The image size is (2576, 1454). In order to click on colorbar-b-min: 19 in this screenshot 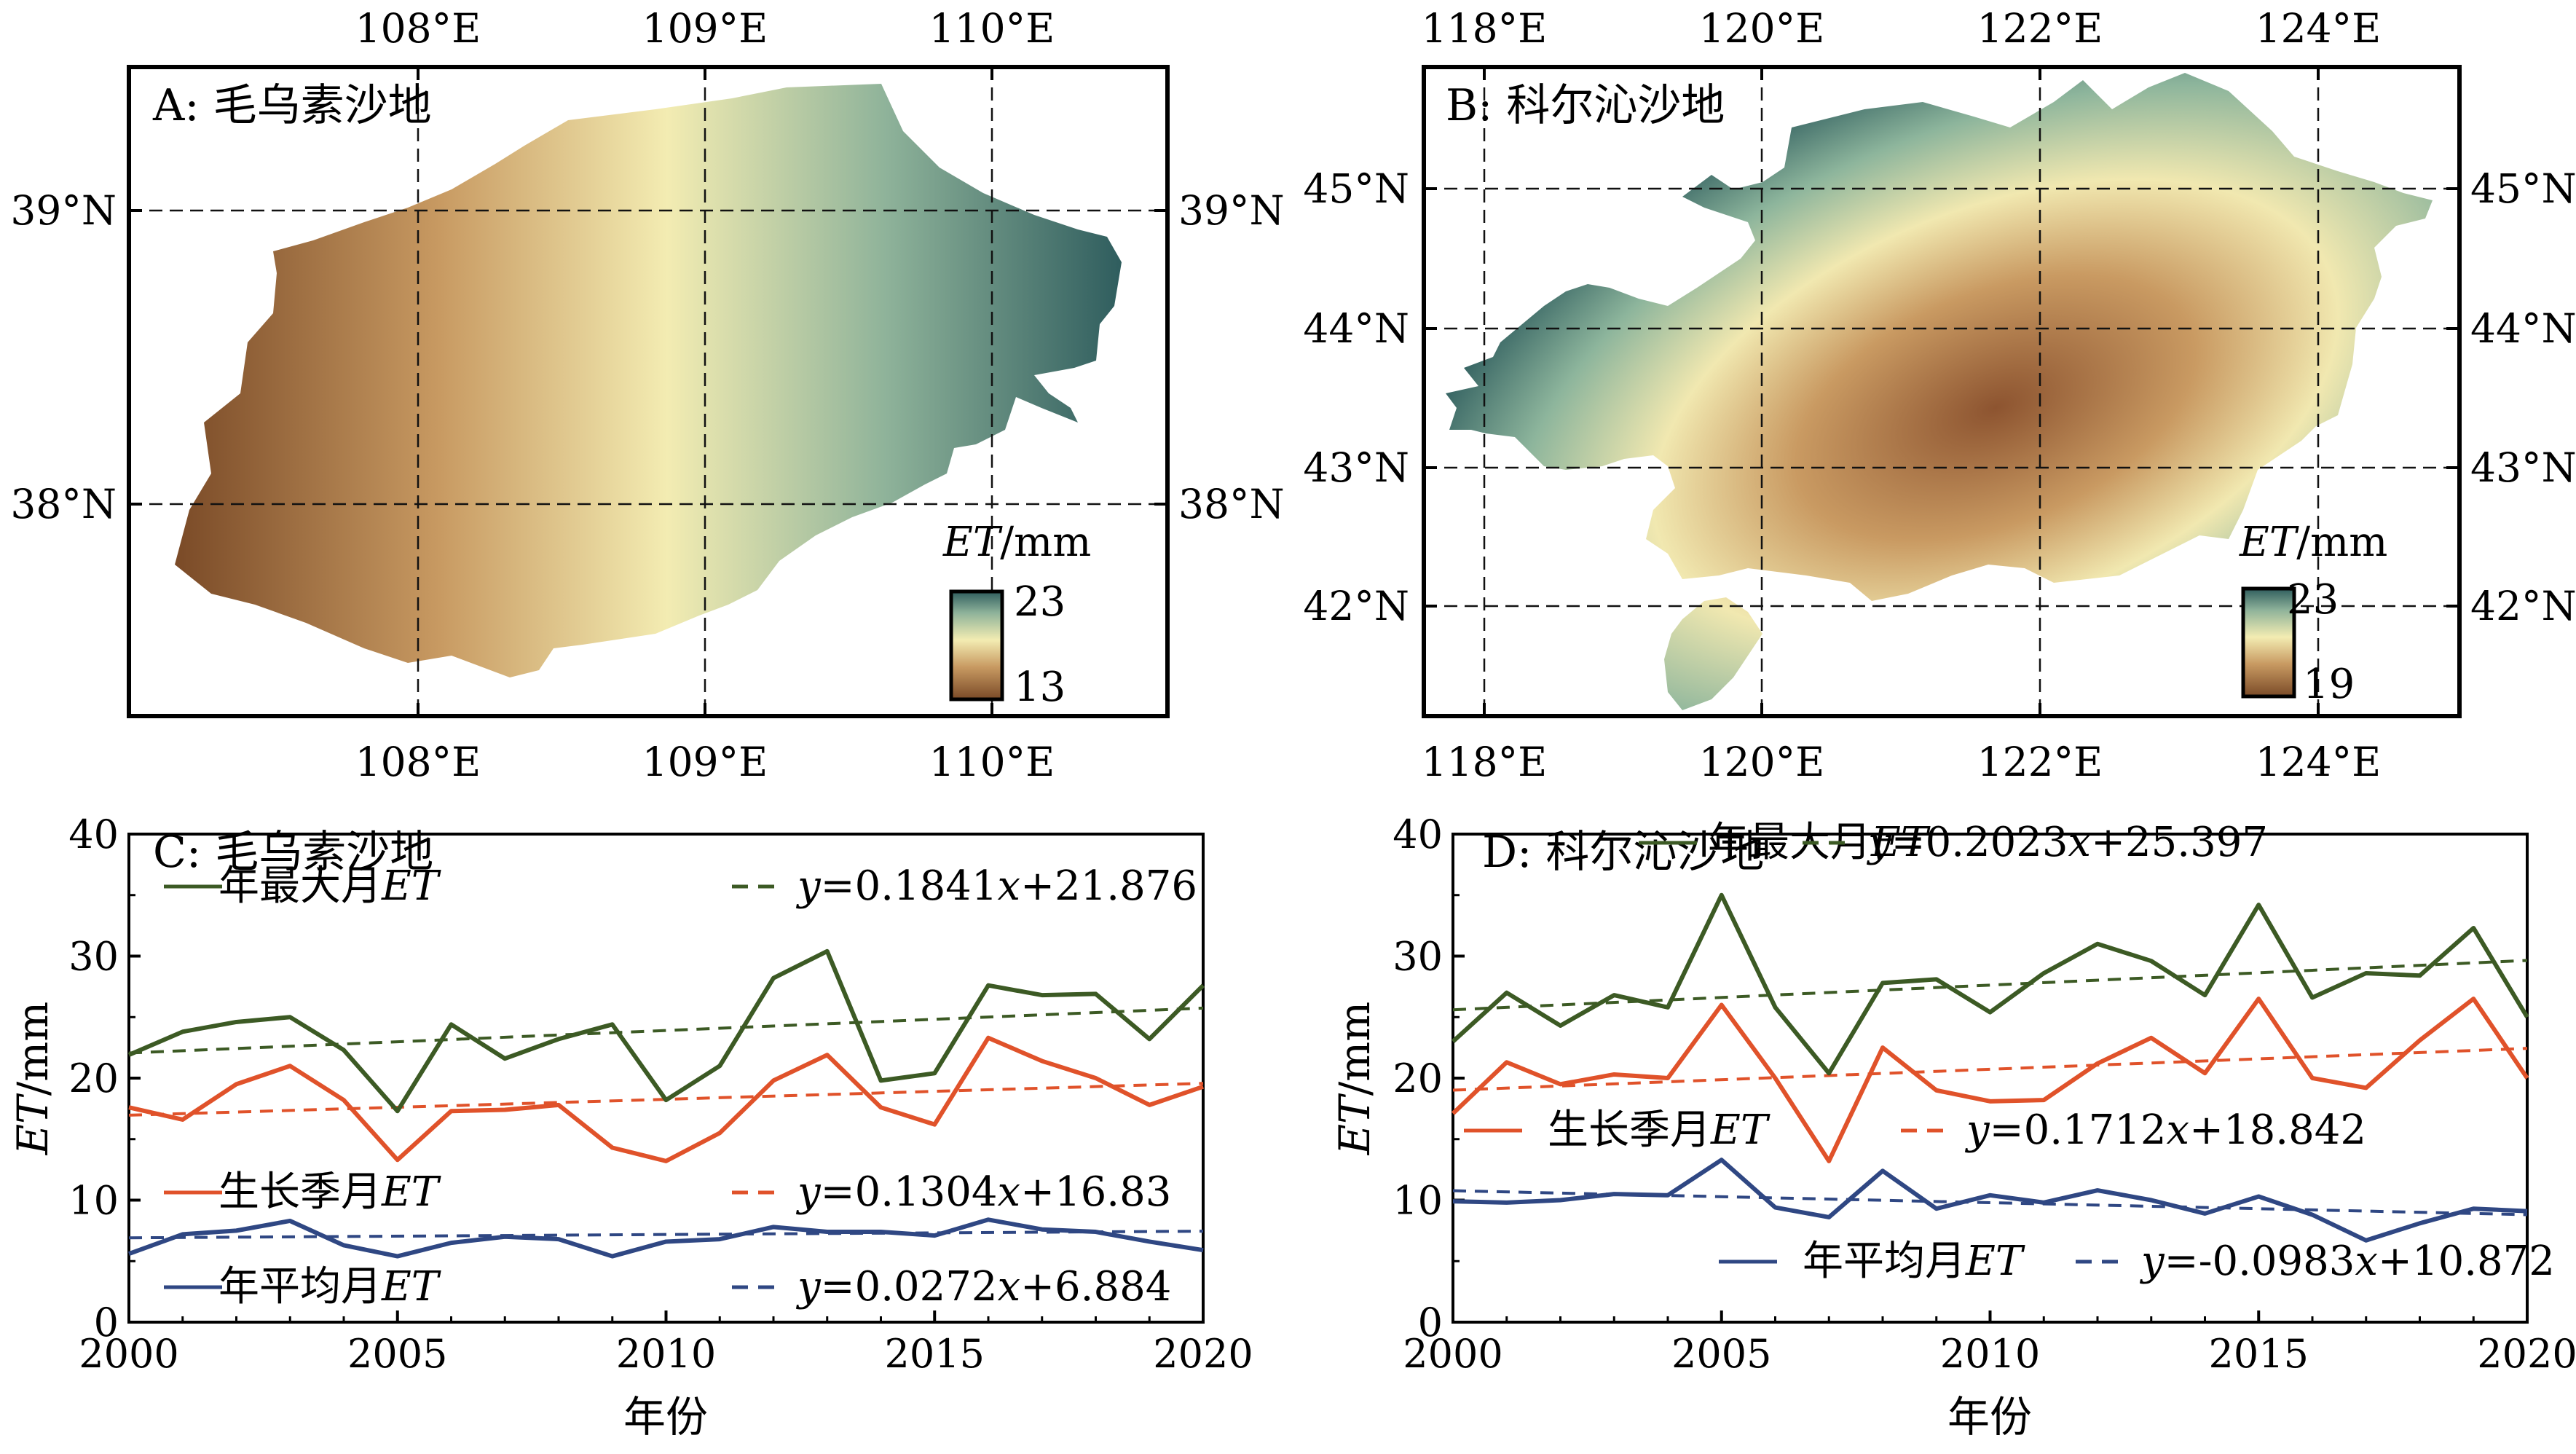, I will do `click(2329, 684)`.